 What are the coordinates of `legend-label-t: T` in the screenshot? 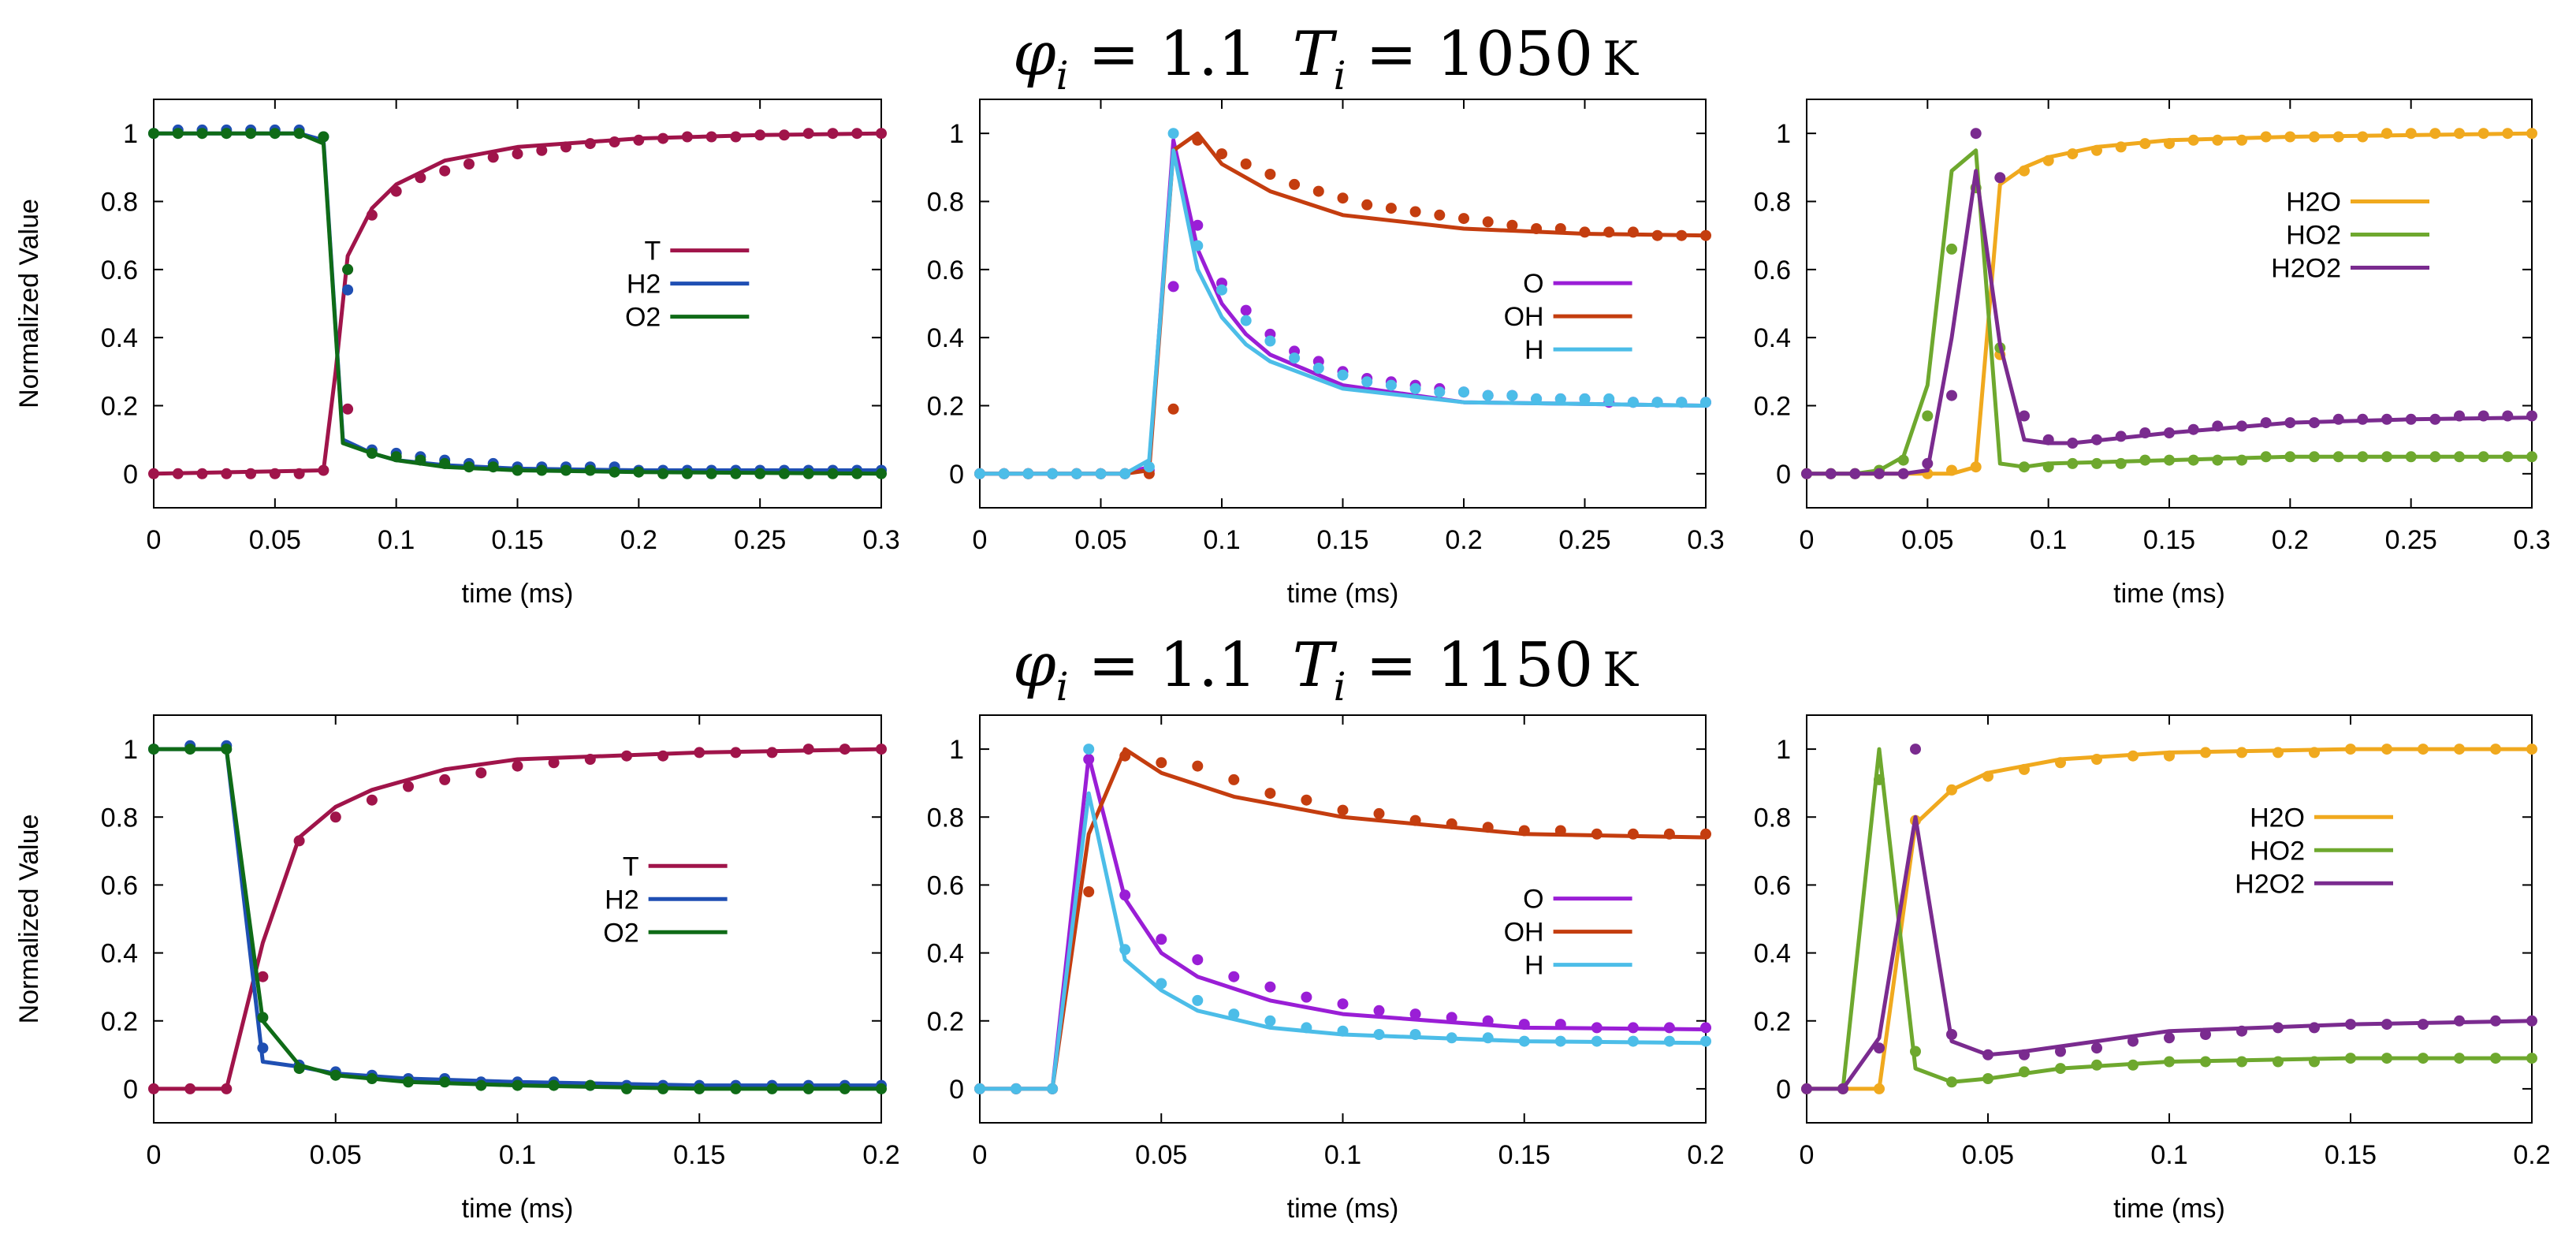 It's located at (653, 252).